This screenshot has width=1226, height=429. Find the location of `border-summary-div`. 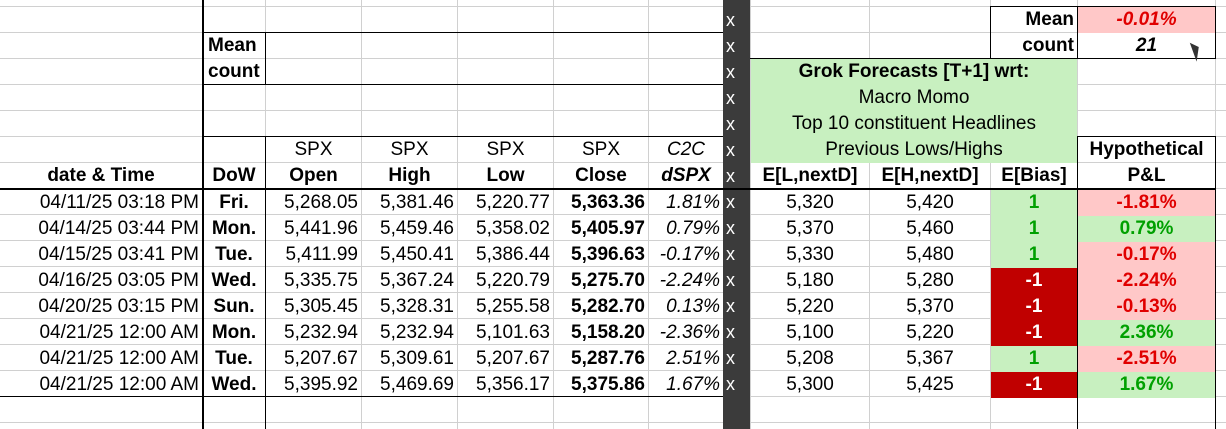

border-summary-div is located at coordinates (265, 58).